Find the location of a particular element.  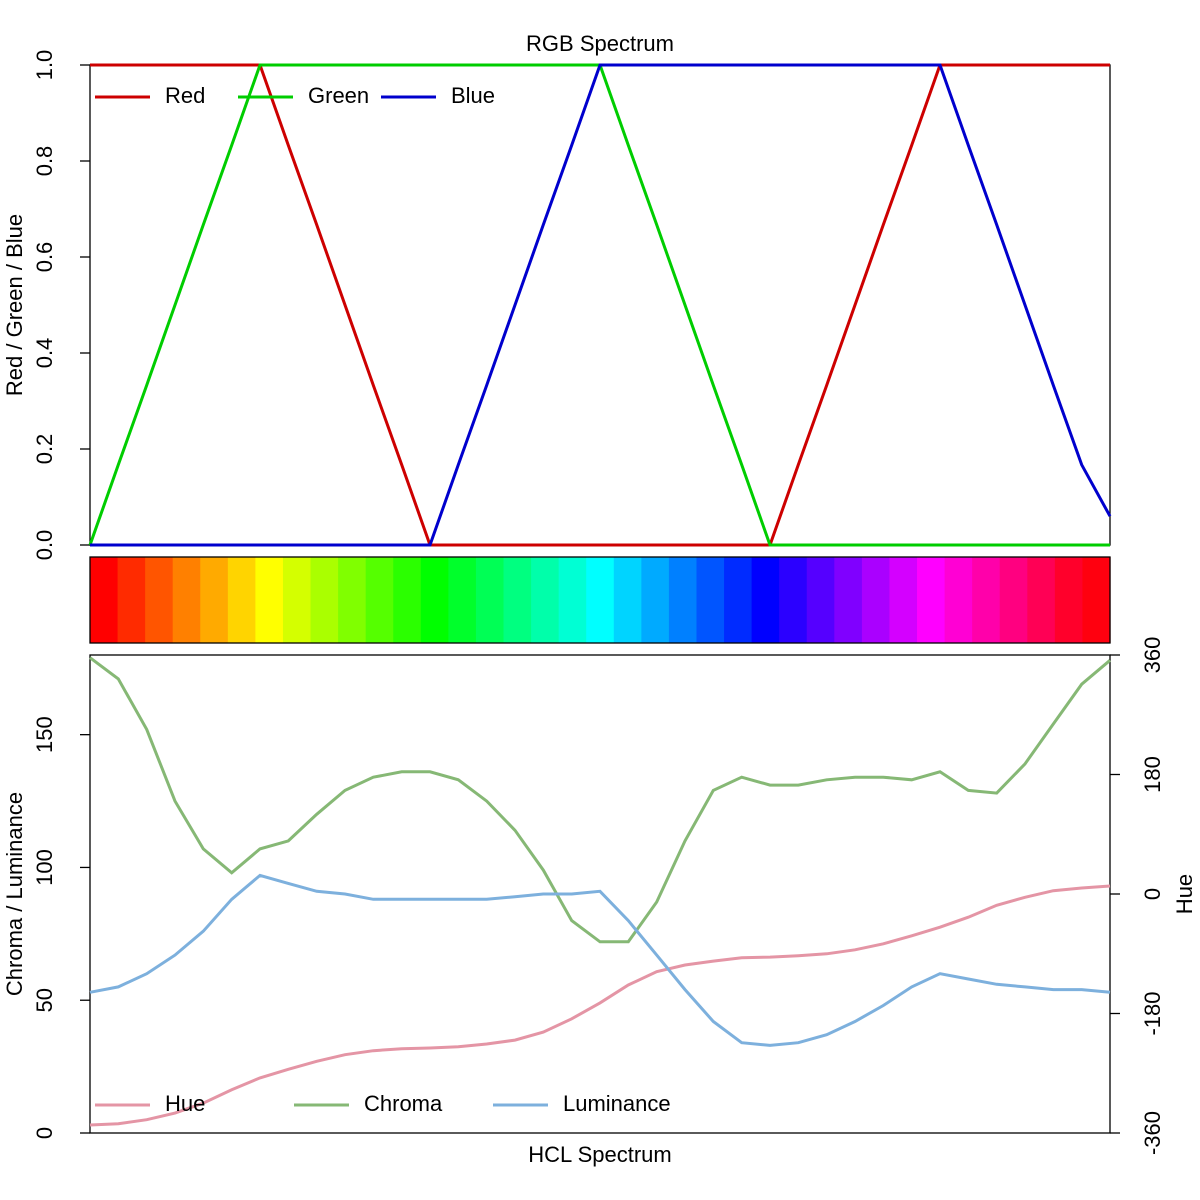

y2-tick-label: -180 is located at coordinates (1152, 1013).